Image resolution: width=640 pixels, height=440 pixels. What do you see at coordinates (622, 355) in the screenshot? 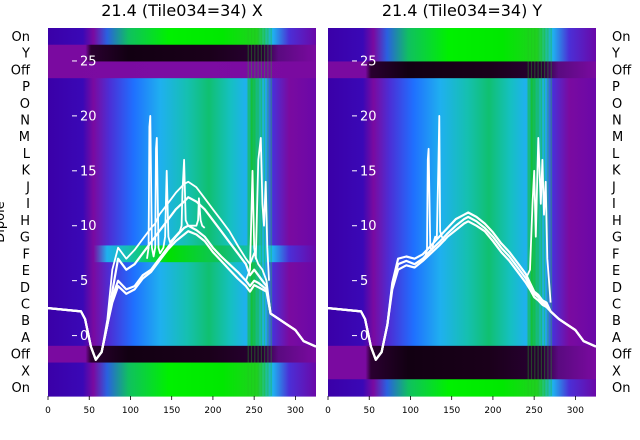
I see `dipole-label-19: Off` at bounding box center [622, 355].